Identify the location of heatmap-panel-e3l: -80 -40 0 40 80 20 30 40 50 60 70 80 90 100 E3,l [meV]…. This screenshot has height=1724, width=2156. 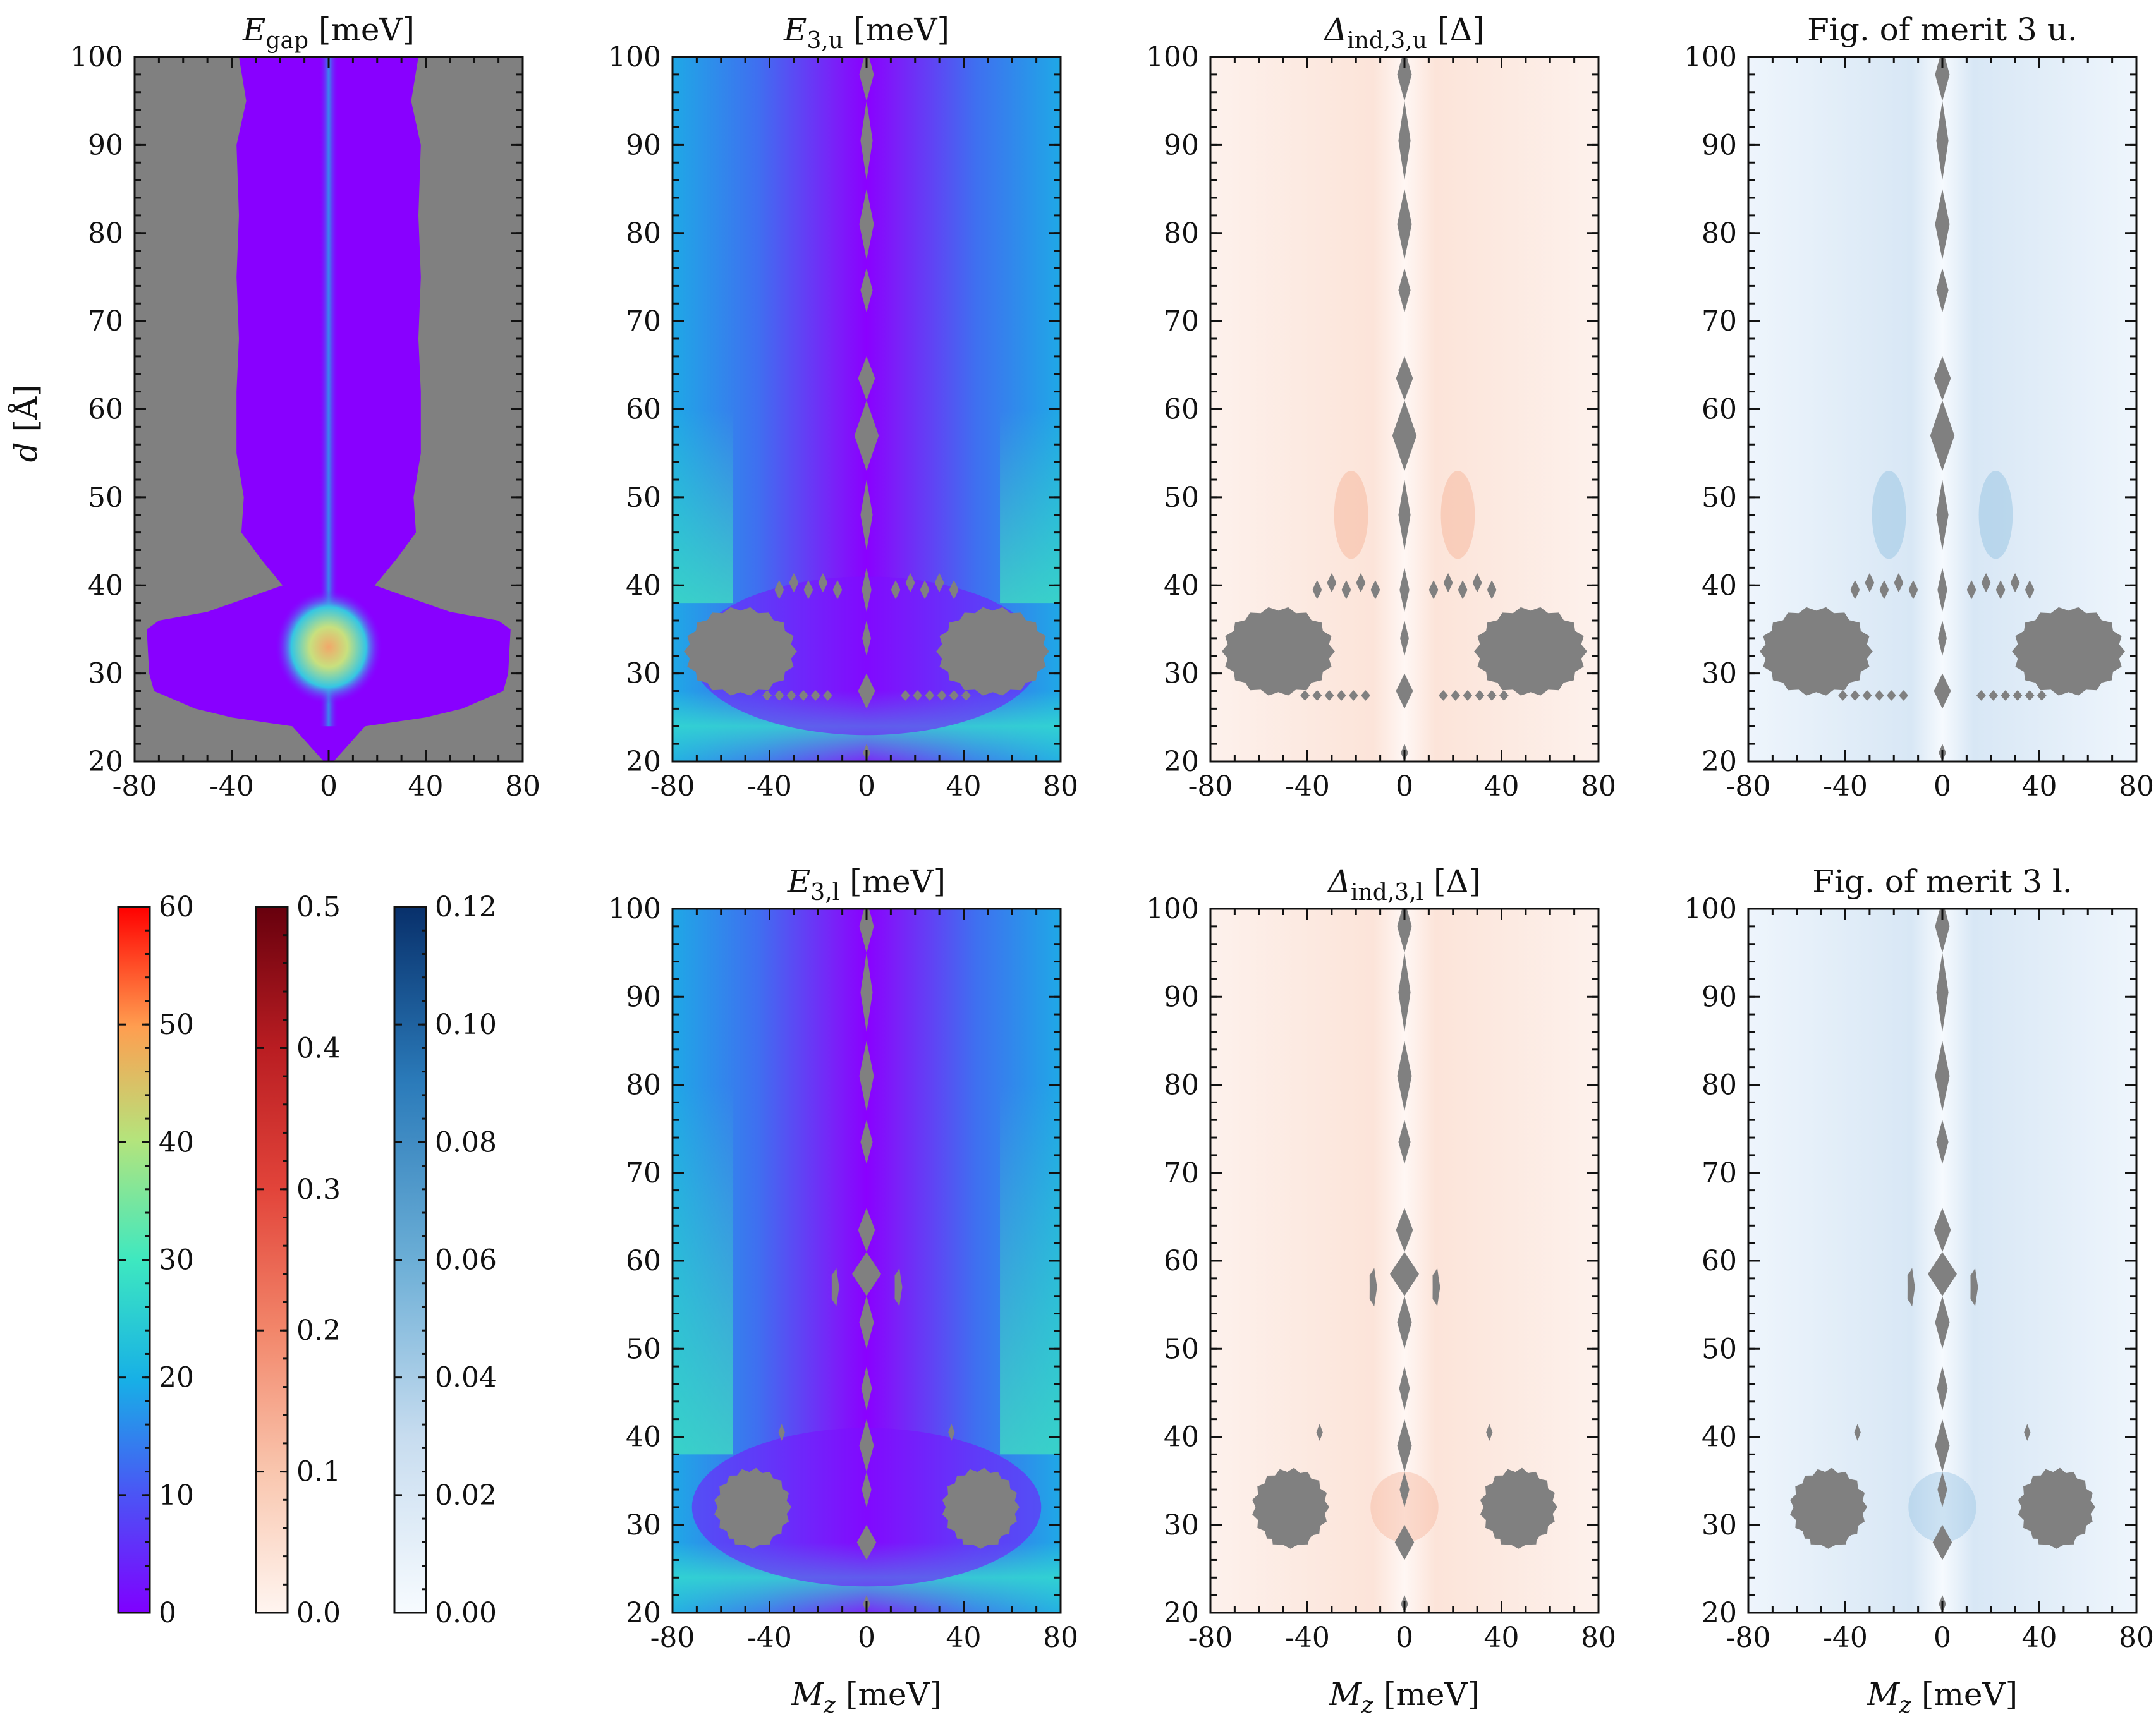
(843, 1290).